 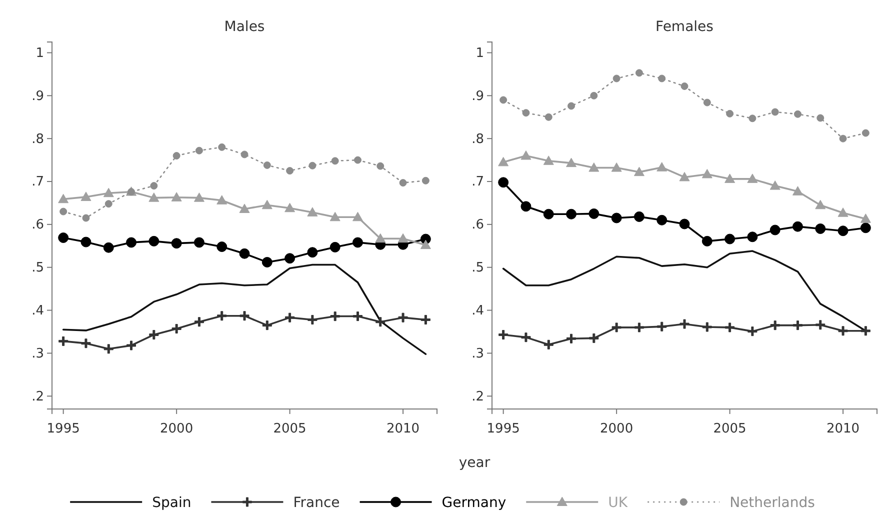 I want to click on line-series, so click(x=244, y=309).